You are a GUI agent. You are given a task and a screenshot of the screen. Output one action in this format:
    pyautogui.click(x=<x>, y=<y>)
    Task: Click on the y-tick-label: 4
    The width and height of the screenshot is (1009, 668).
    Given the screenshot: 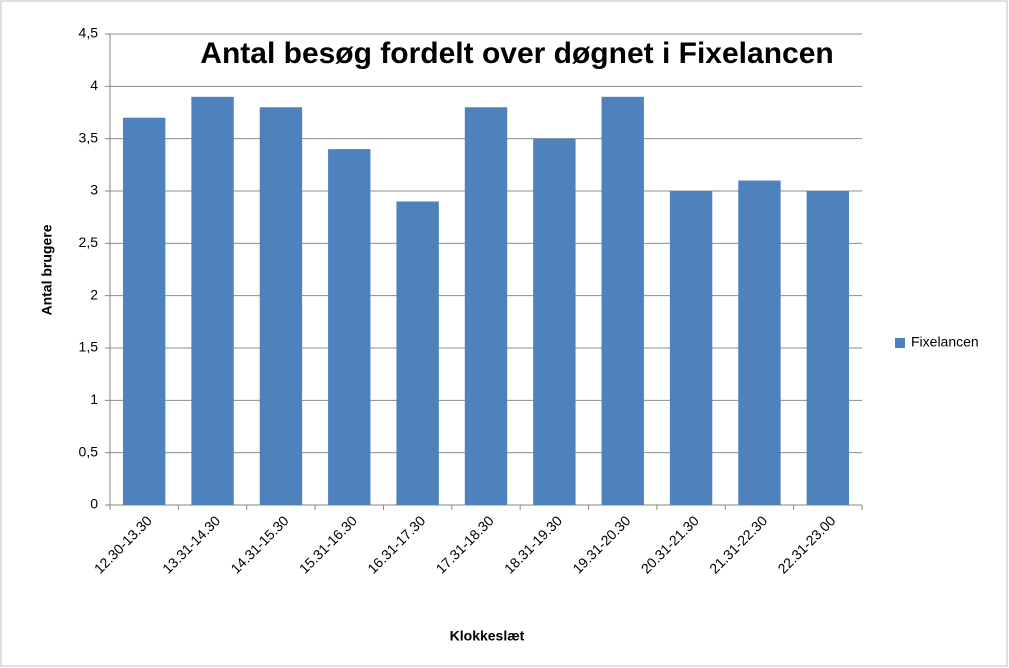 What is the action you would take?
    pyautogui.click(x=94, y=85)
    